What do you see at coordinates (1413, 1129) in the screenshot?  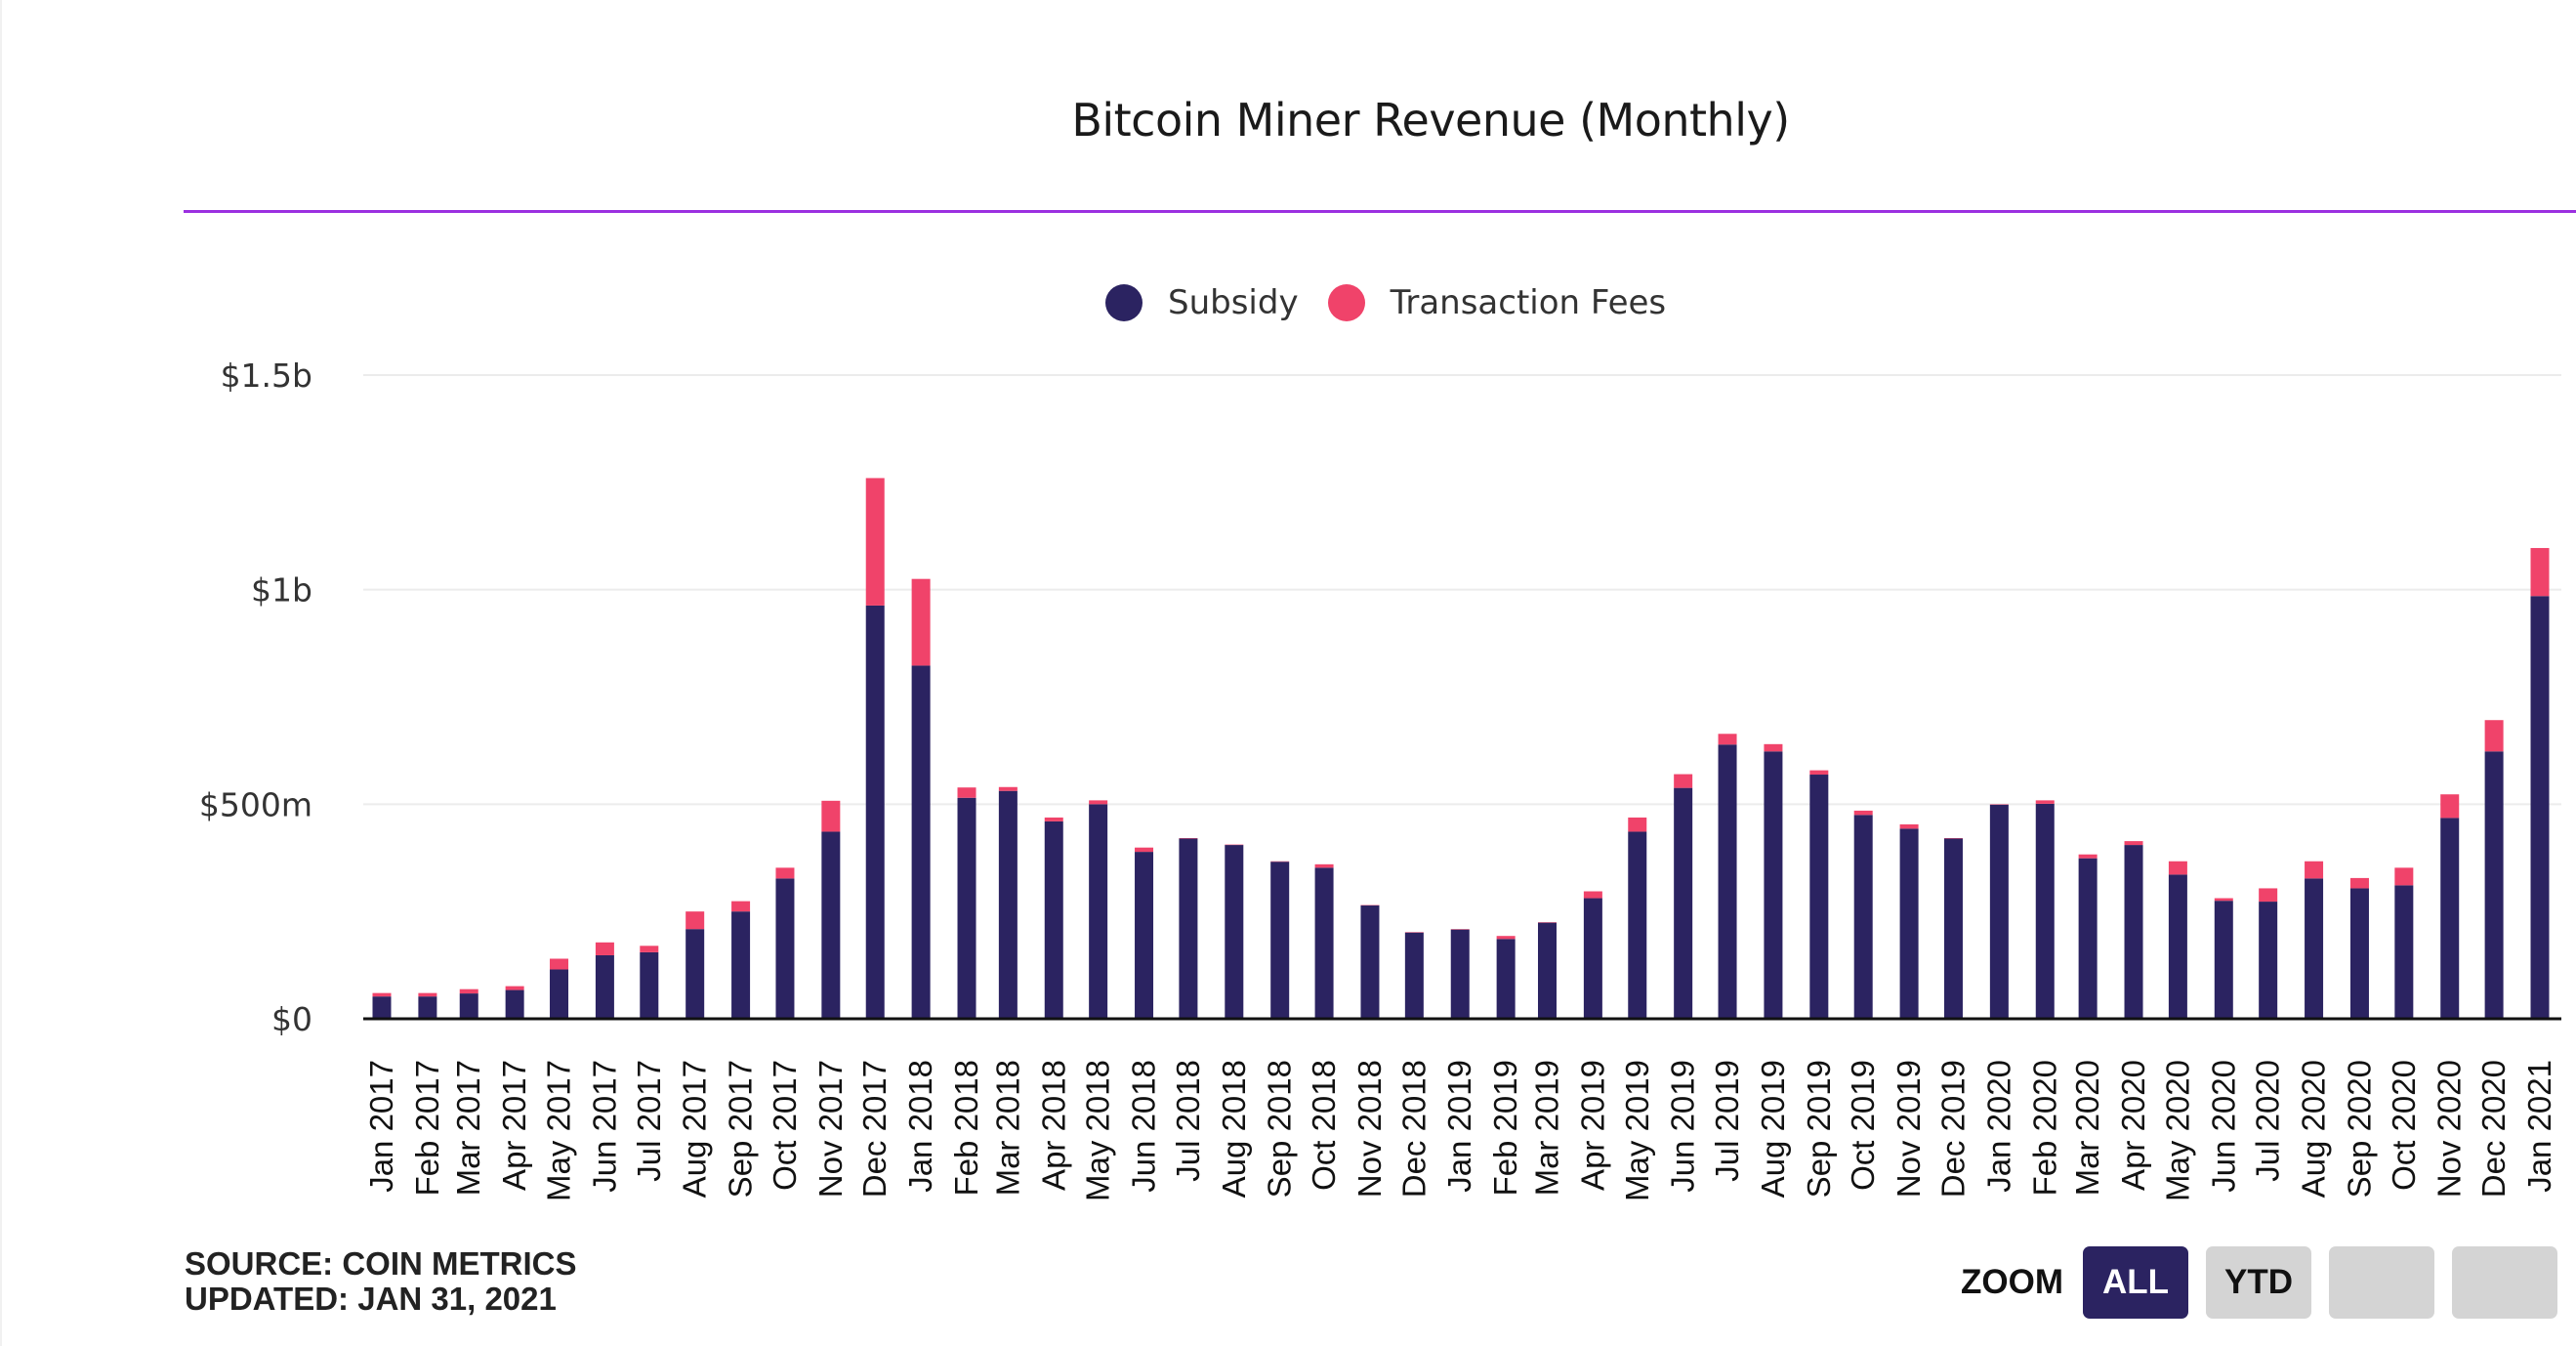 I see `x-tick-label: Dec 2018` at bounding box center [1413, 1129].